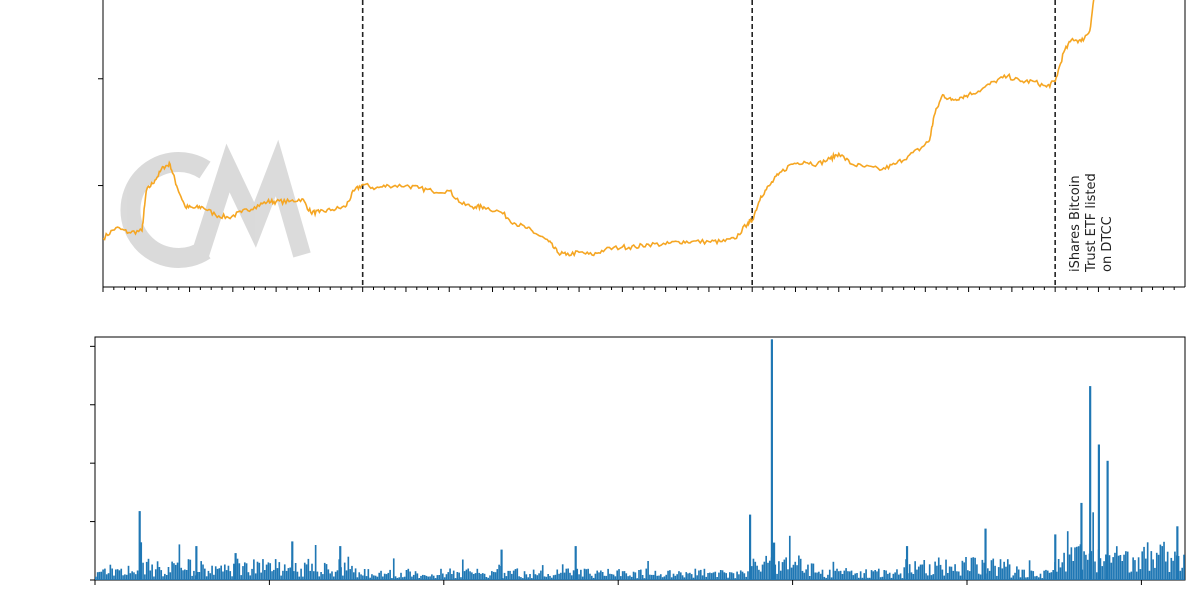 The image size is (1200, 600). What do you see at coordinates (1107, 244) in the screenshot?
I see `annotation-ishares-line: on DTCC` at bounding box center [1107, 244].